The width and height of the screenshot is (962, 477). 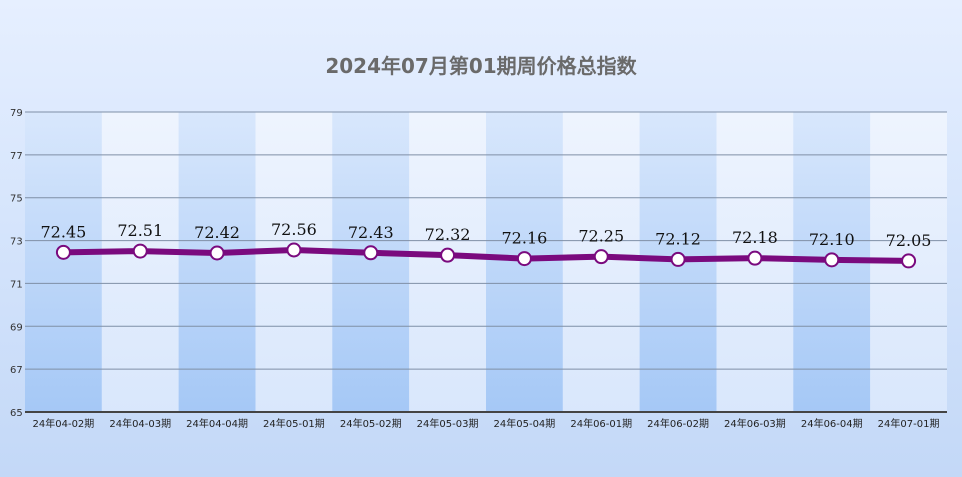 What do you see at coordinates (755, 423) in the screenshot?
I see `x-tick-label: 24年06-03期` at bounding box center [755, 423].